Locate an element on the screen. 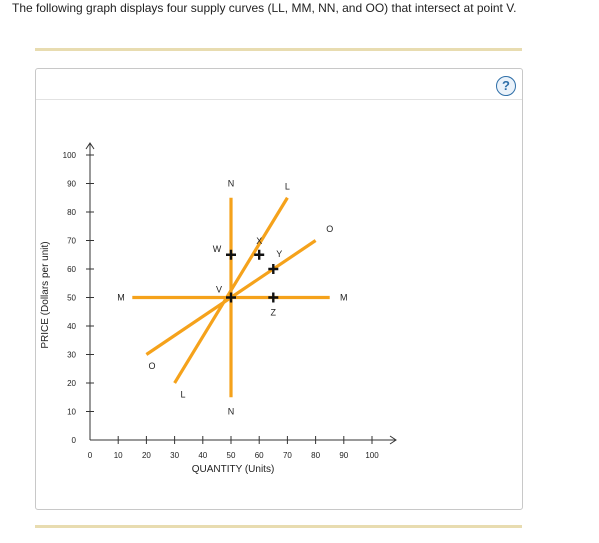  help-button: ? is located at coordinates (506, 86).